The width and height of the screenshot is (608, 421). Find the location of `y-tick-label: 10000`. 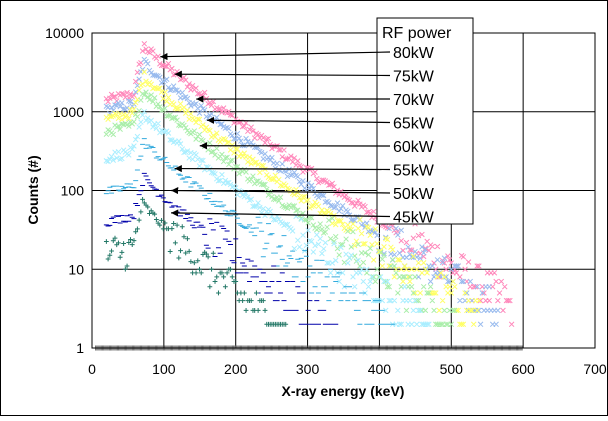

y-tick-label: 10000 is located at coordinates (64, 33).